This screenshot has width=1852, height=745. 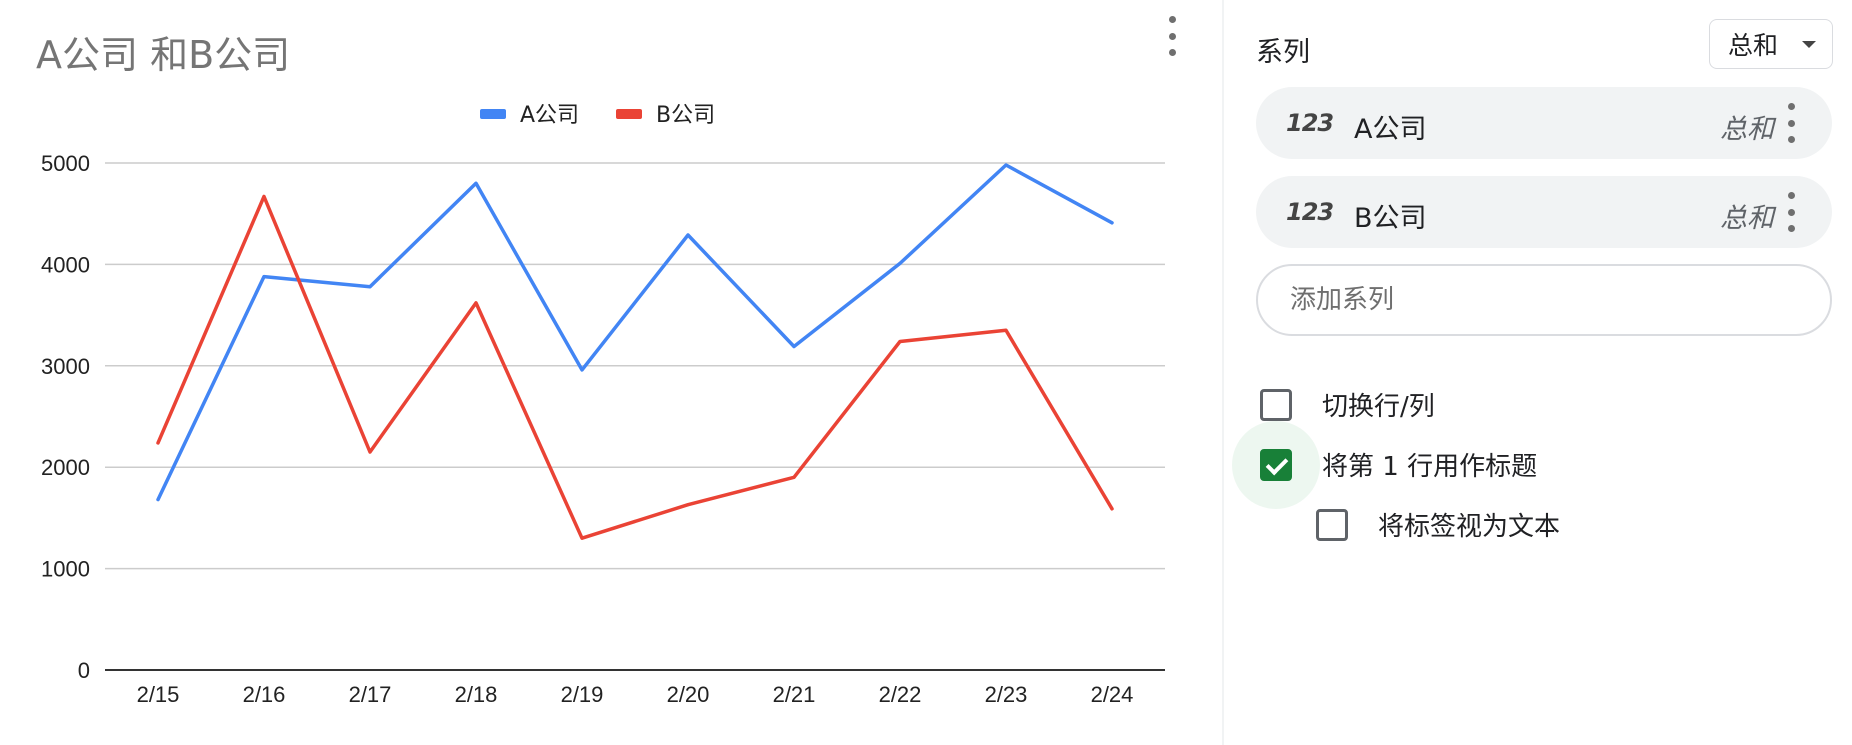 What do you see at coordinates (582, 694) in the screenshot?
I see `x-tick-label: 2/19` at bounding box center [582, 694].